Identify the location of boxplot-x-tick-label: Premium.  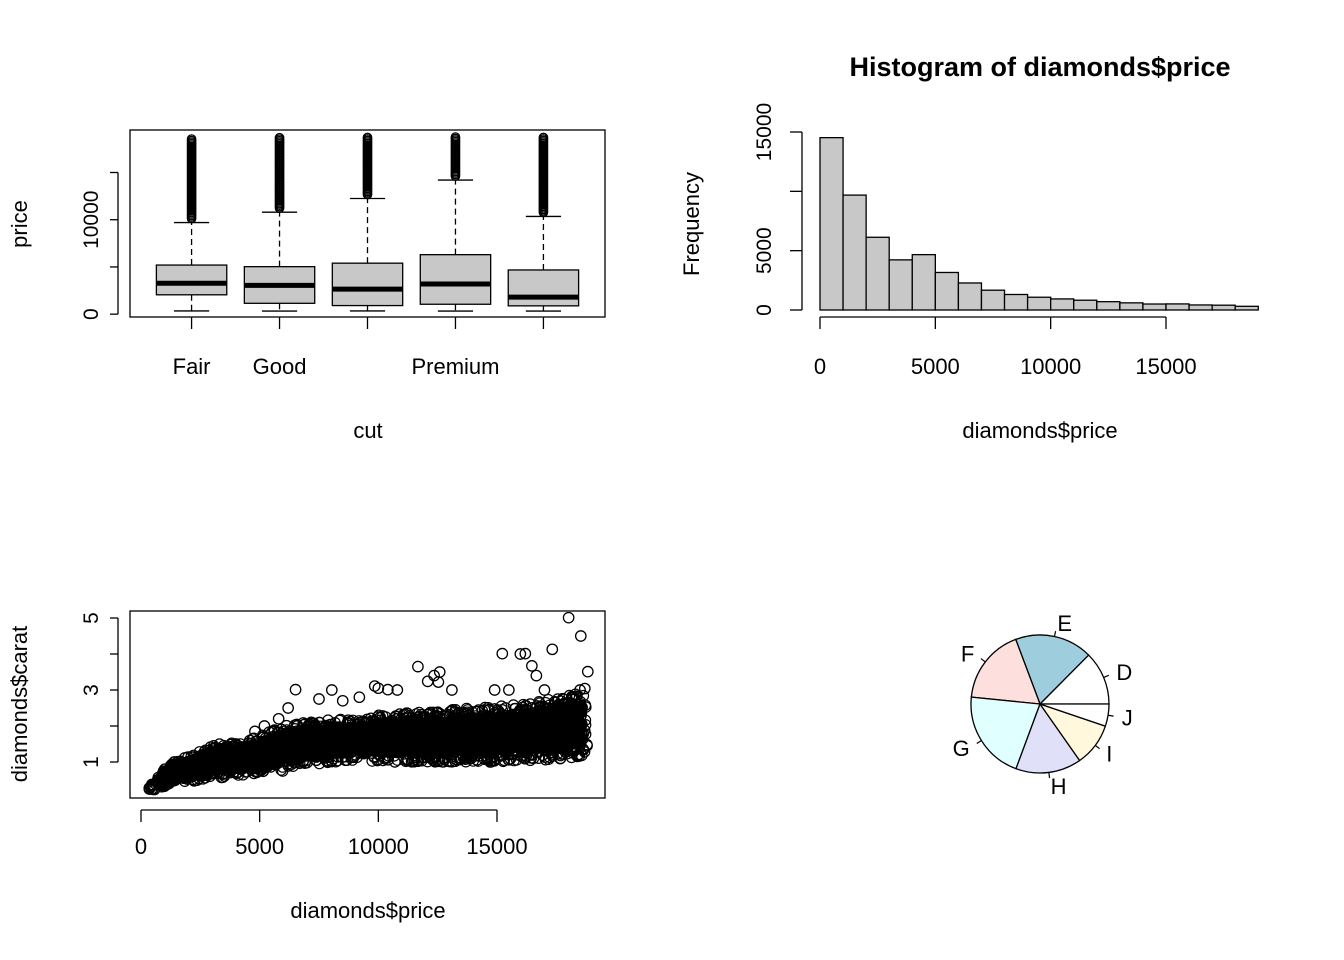
(455, 366).